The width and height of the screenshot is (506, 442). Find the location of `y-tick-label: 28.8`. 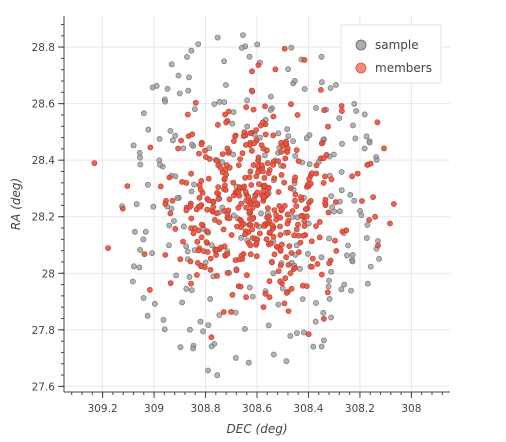

y-tick-label: 28.8 is located at coordinates (43, 48).